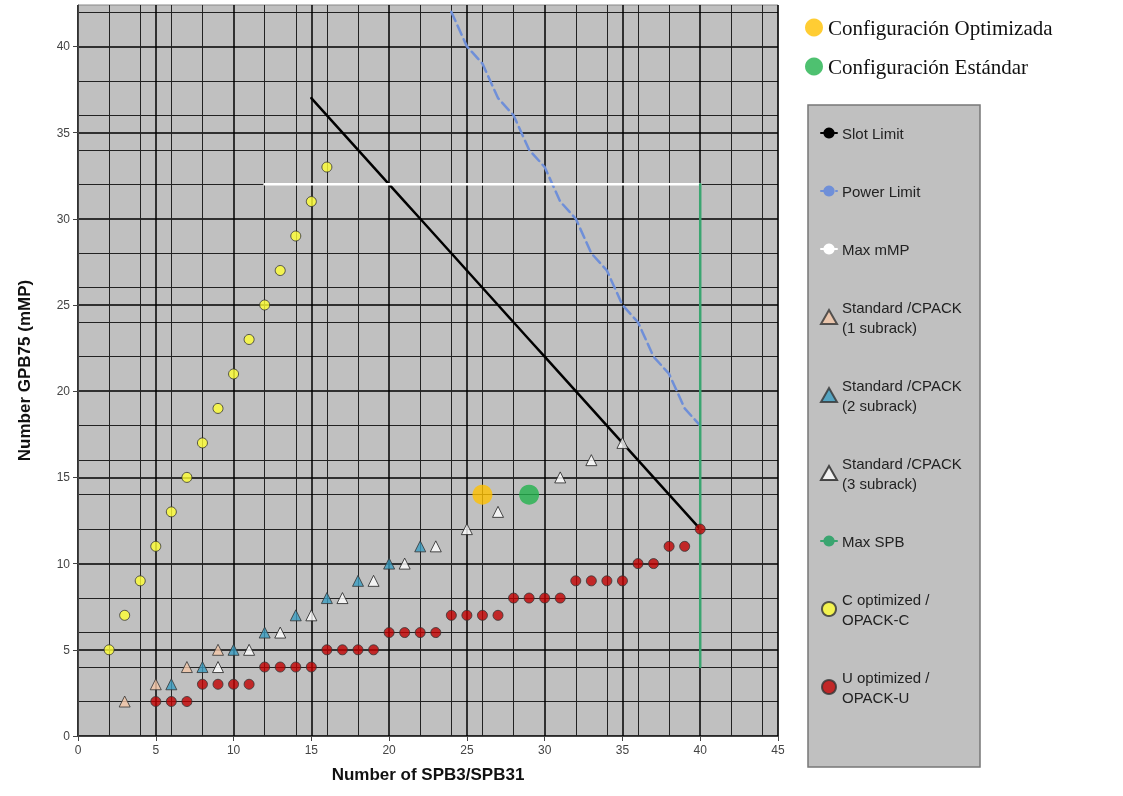  Describe the element at coordinates (700, 750) in the screenshot. I see `x-tick-label: 40` at that location.